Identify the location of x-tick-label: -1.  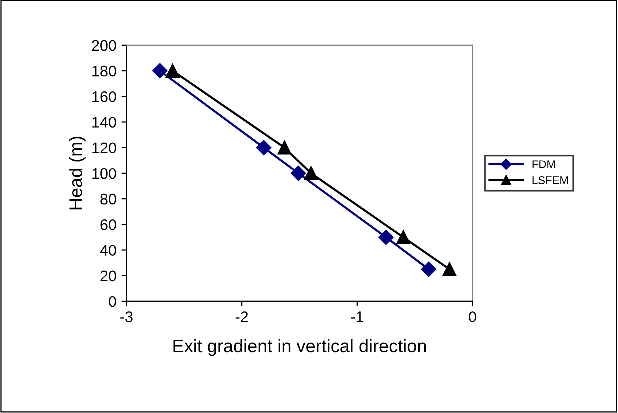
(357, 317).